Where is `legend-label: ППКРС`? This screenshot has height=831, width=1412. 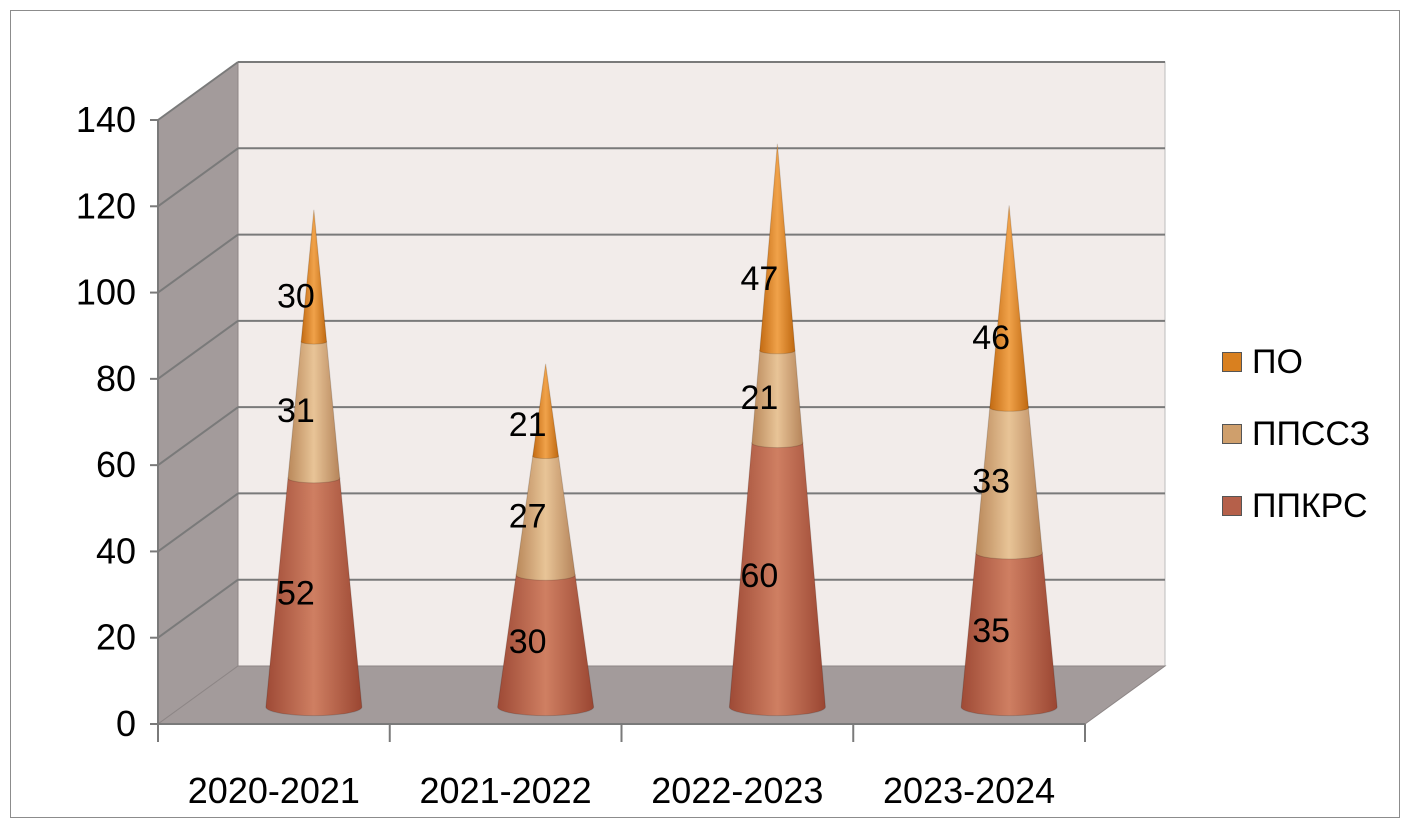 legend-label: ППКРС is located at coordinates (1310, 505).